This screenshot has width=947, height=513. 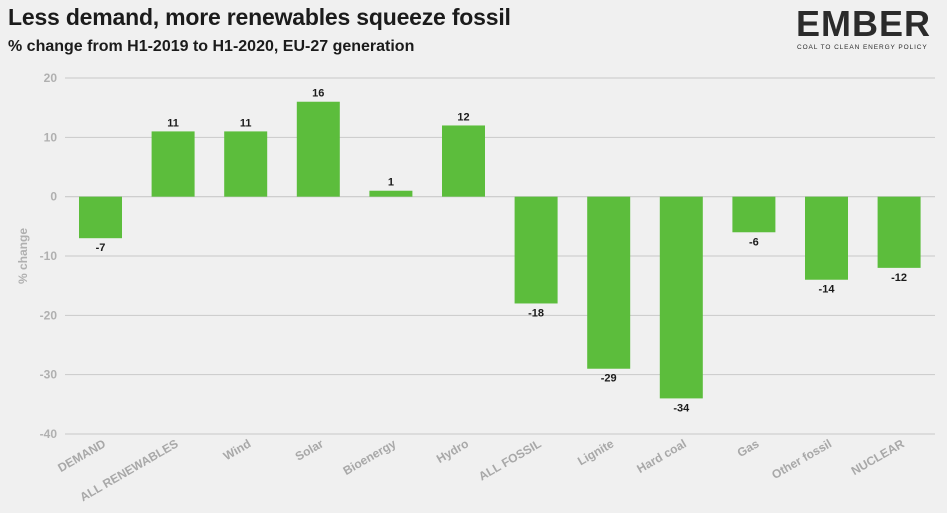 I want to click on x-tick-label: Lignite, so click(x=595, y=452).